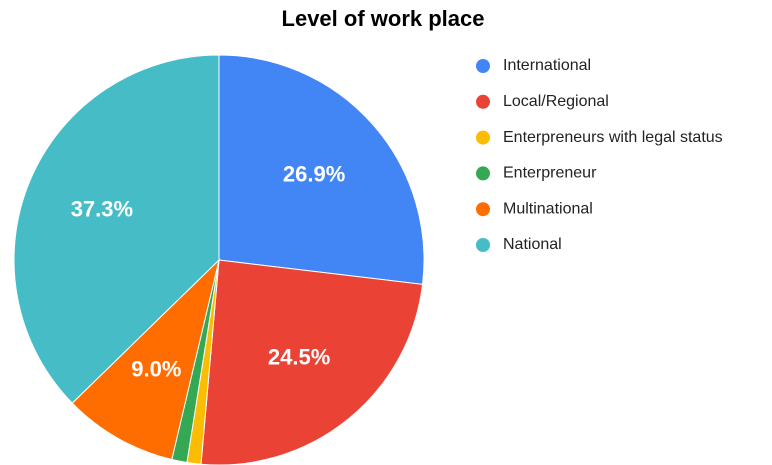 Image resolution: width=772 pixels, height=465 pixels. What do you see at coordinates (299, 357) in the screenshot?
I see `slice-label: 24.5%` at bounding box center [299, 357].